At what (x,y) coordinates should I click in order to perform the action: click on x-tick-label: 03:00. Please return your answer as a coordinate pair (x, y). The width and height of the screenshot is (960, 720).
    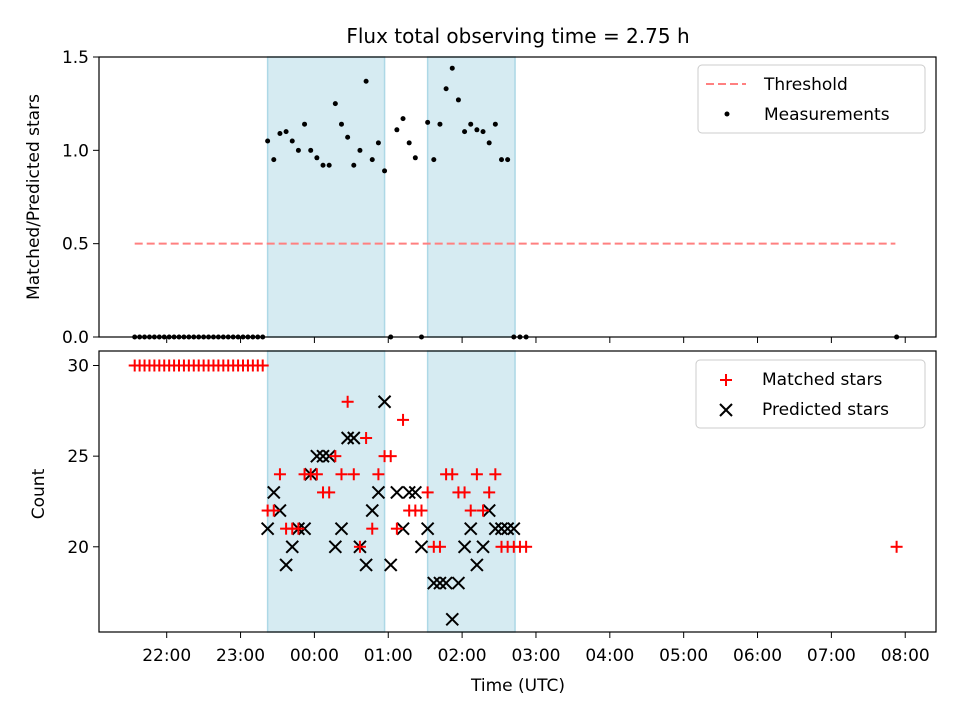
    Looking at the image, I should click on (535, 656).